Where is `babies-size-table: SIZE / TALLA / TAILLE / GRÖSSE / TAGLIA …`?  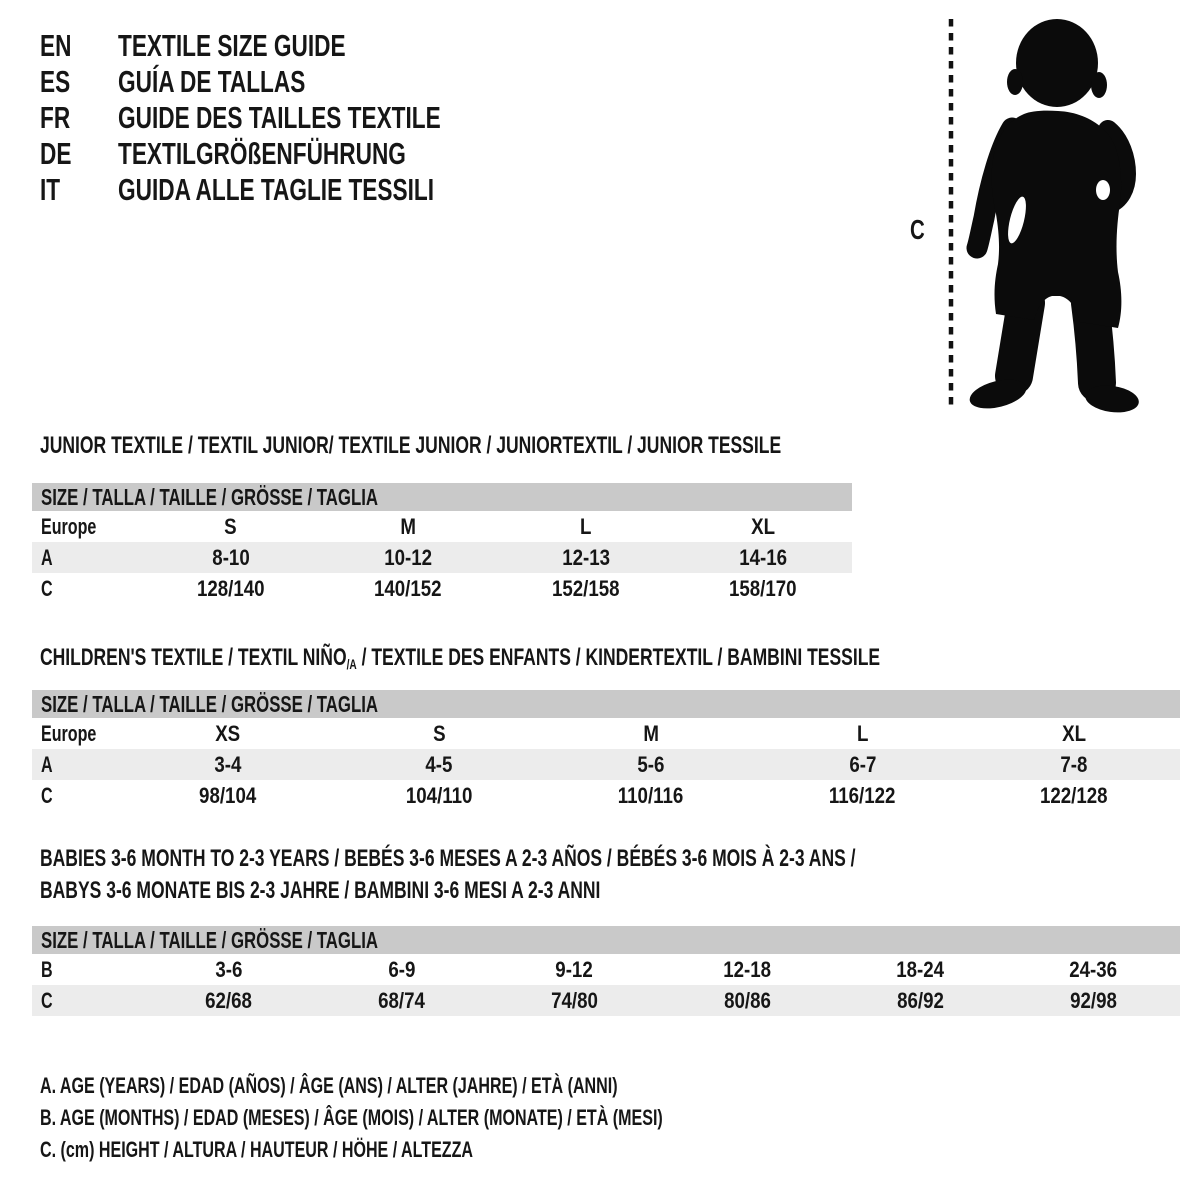 babies-size-table: SIZE / TALLA / TAILLE / GRÖSSE / TAGLIA … is located at coordinates (606, 971).